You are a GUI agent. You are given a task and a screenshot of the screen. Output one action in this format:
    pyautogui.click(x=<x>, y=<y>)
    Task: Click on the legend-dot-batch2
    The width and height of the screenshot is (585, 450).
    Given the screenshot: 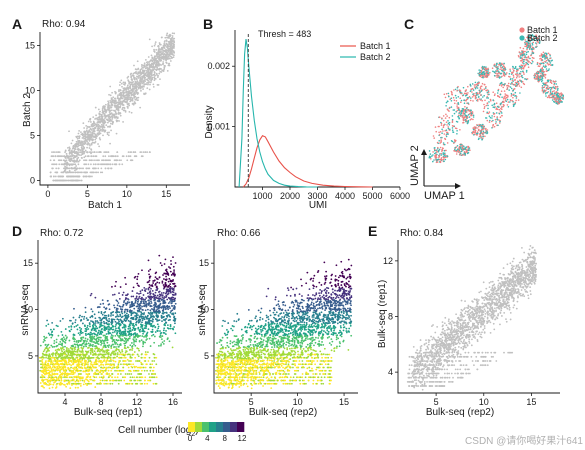 What is the action you would take?
    pyautogui.click(x=522, y=38)
    